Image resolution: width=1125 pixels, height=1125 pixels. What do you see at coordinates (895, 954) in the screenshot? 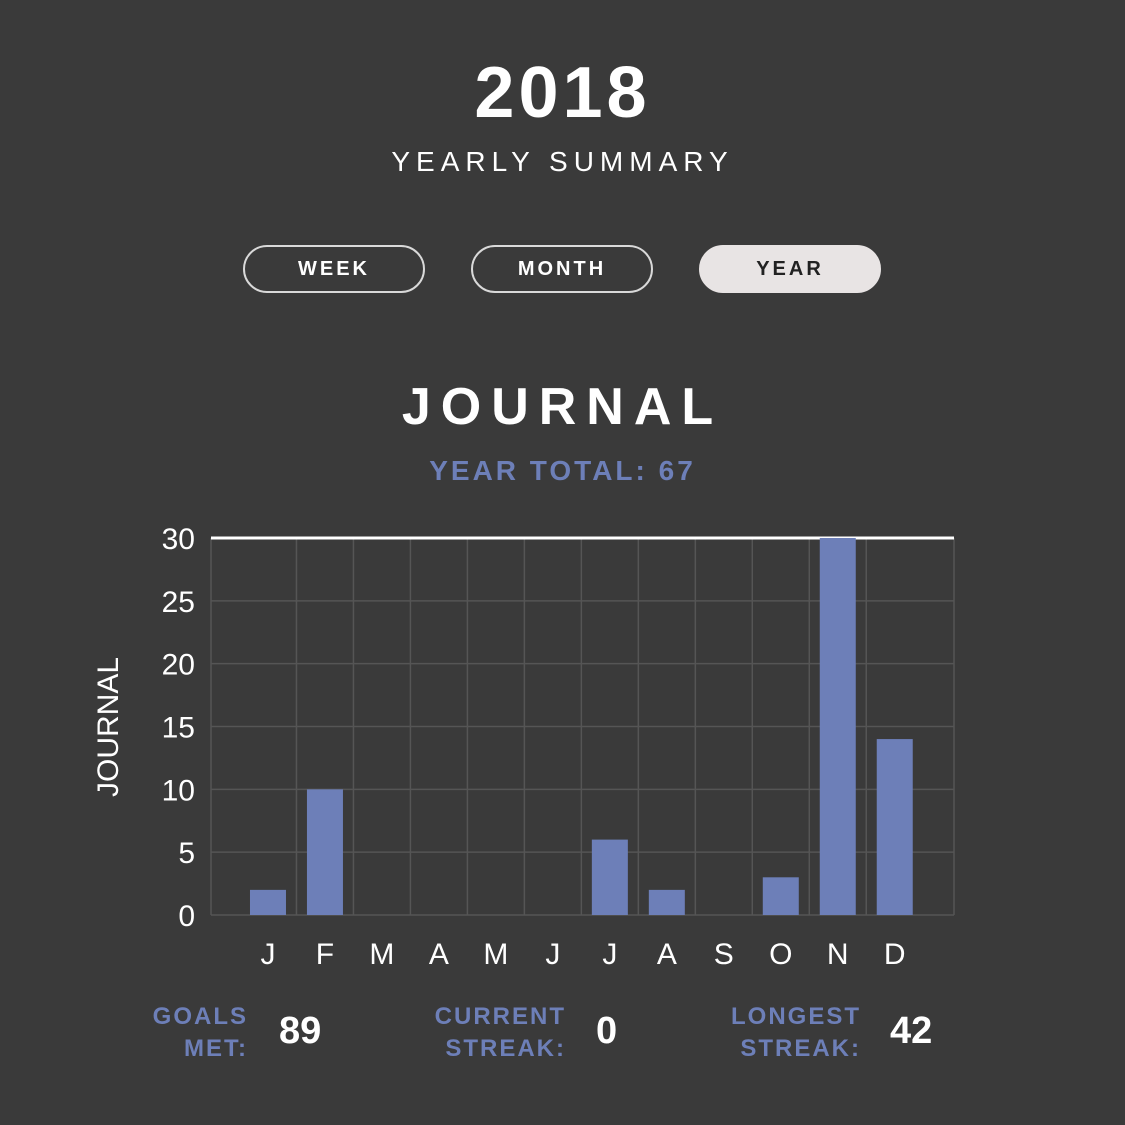
I see `x-tick-label: D` at bounding box center [895, 954].